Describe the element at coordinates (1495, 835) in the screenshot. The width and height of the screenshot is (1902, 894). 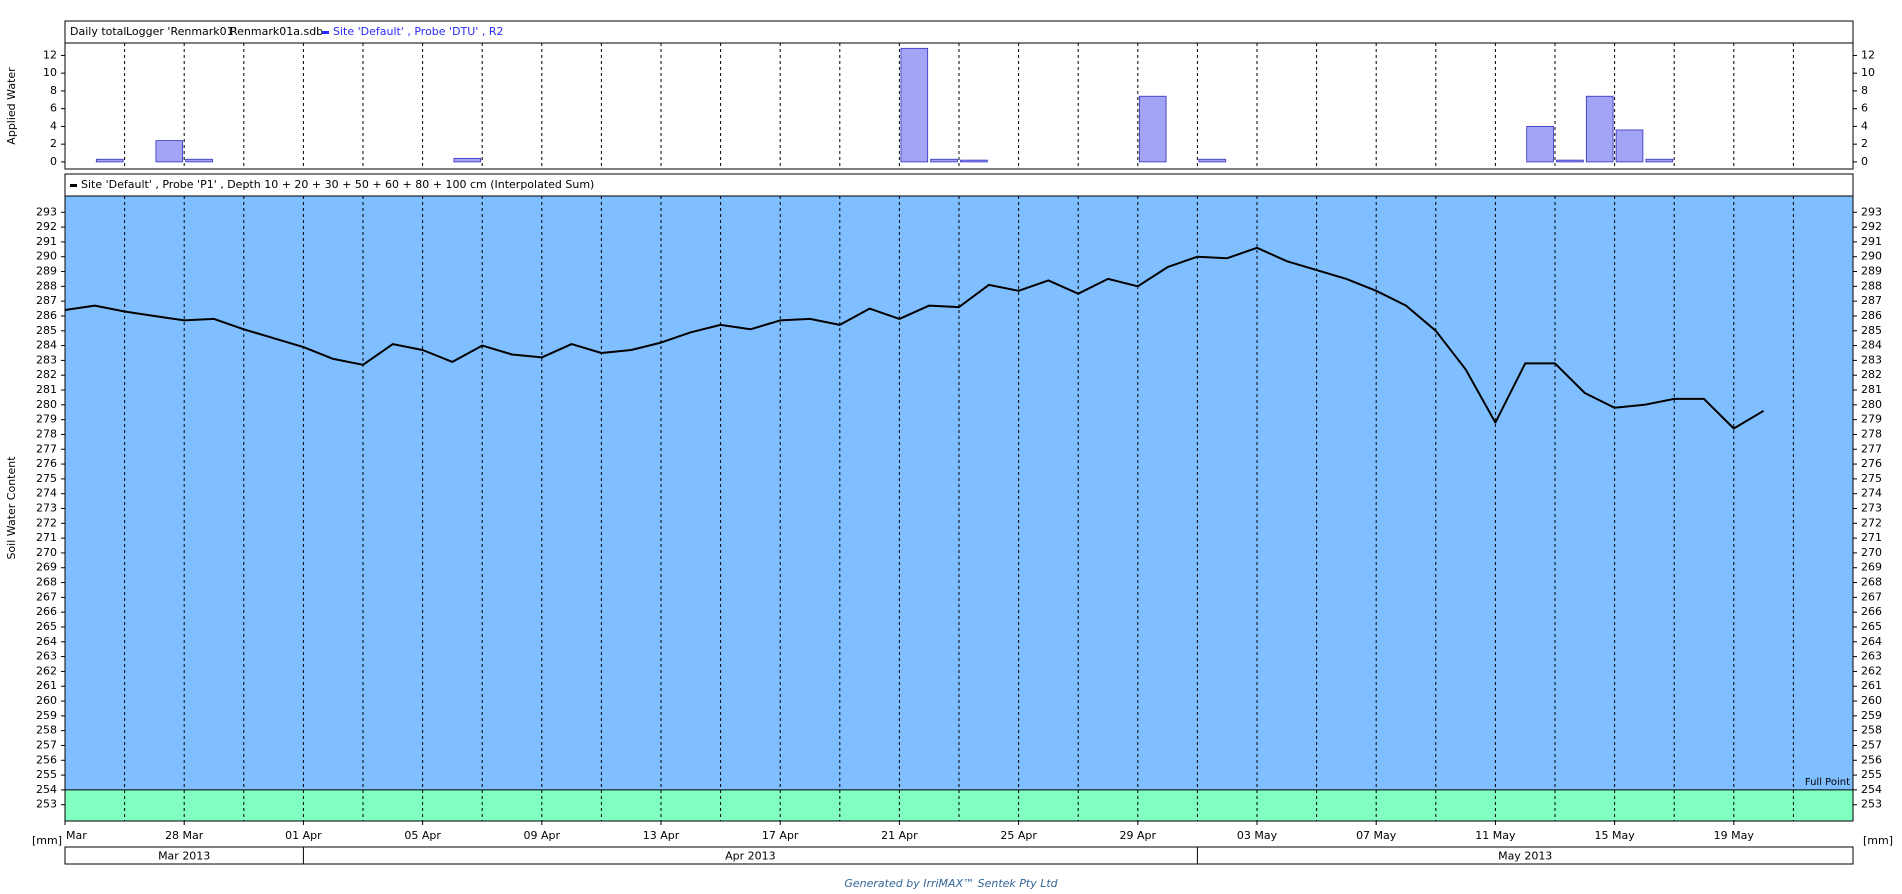
I see `x-tick-label: 11 May` at that location.